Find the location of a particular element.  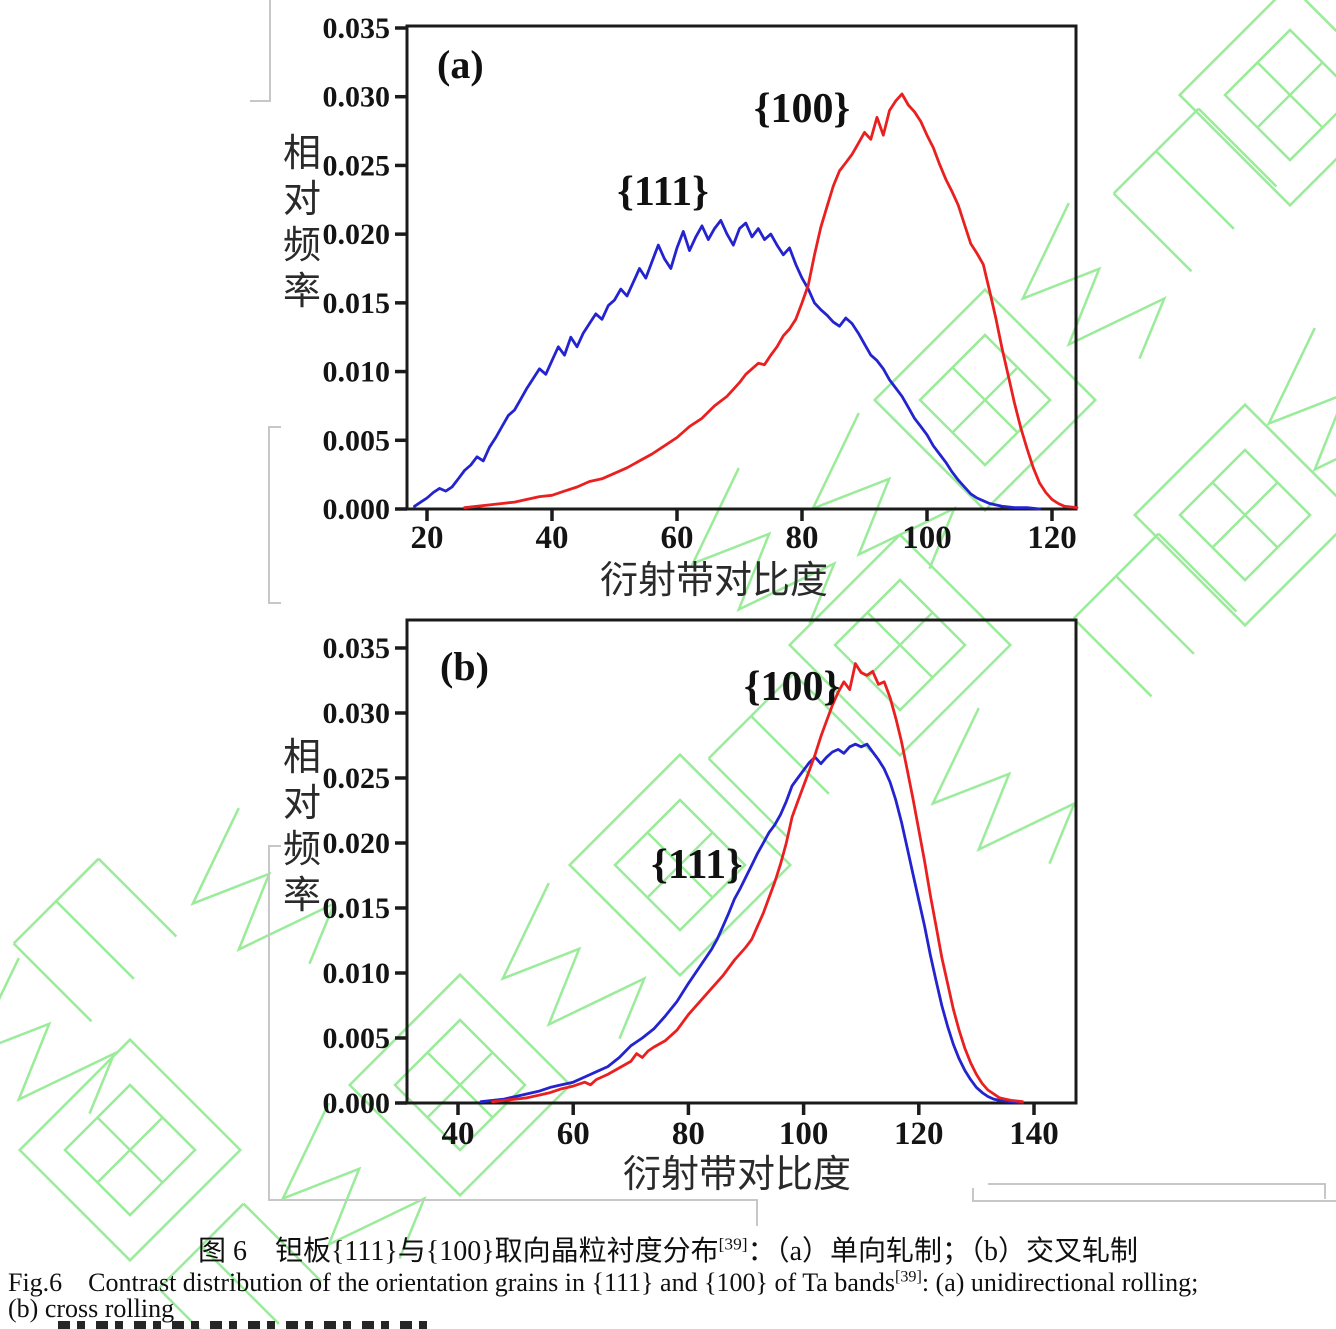

cropped-text-fragment is located at coordinates (244, 1325).